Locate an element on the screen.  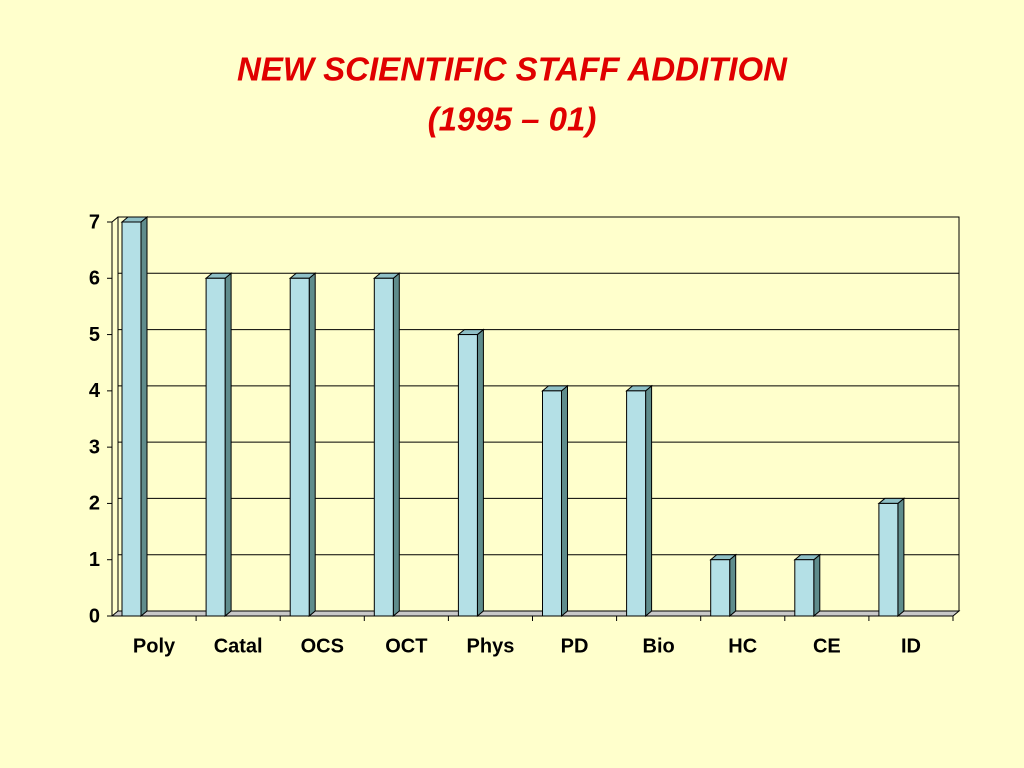
y-tick-label: 2 is located at coordinates (94, 504).